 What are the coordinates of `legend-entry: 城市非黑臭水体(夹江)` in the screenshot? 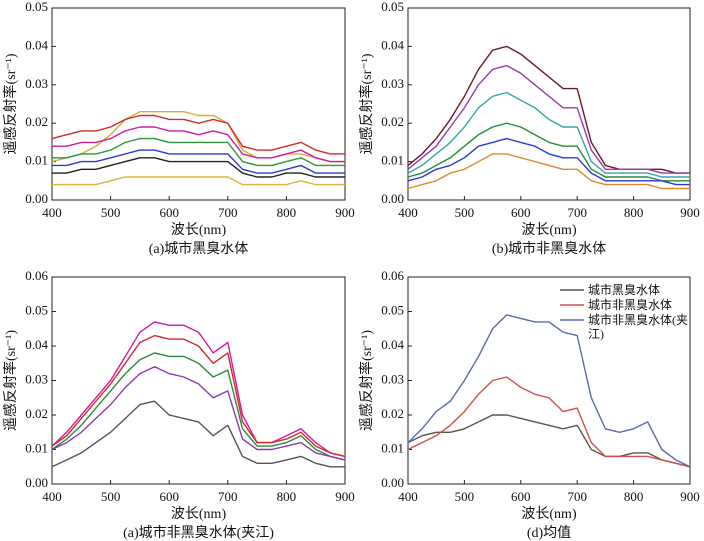 It's located at (638, 327).